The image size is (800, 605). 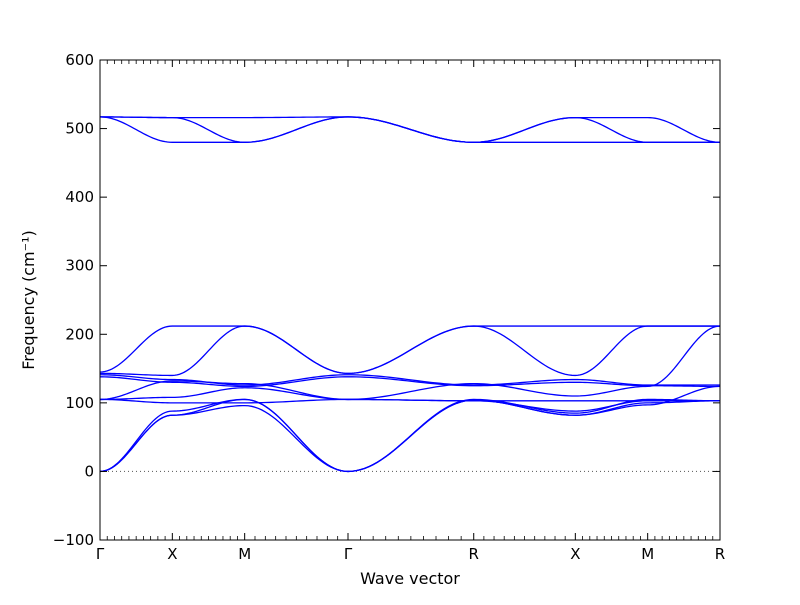 What do you see at coordinates (410, 578) in the screenshot?
I see `x-axis-label: Wave vector` at bounding box center [410, 578].